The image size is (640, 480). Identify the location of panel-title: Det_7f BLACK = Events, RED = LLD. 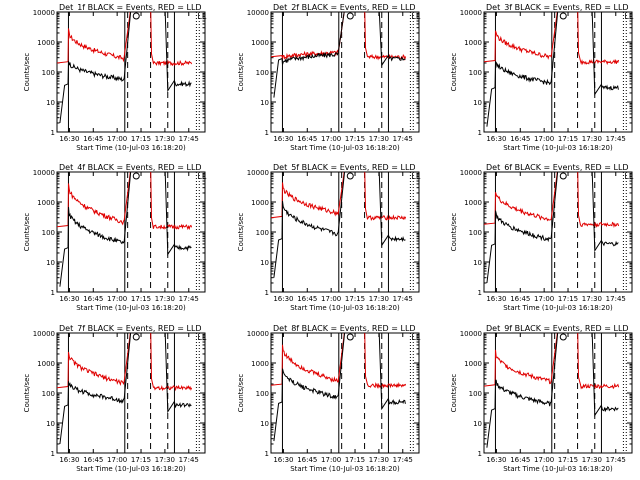
(130, 328).